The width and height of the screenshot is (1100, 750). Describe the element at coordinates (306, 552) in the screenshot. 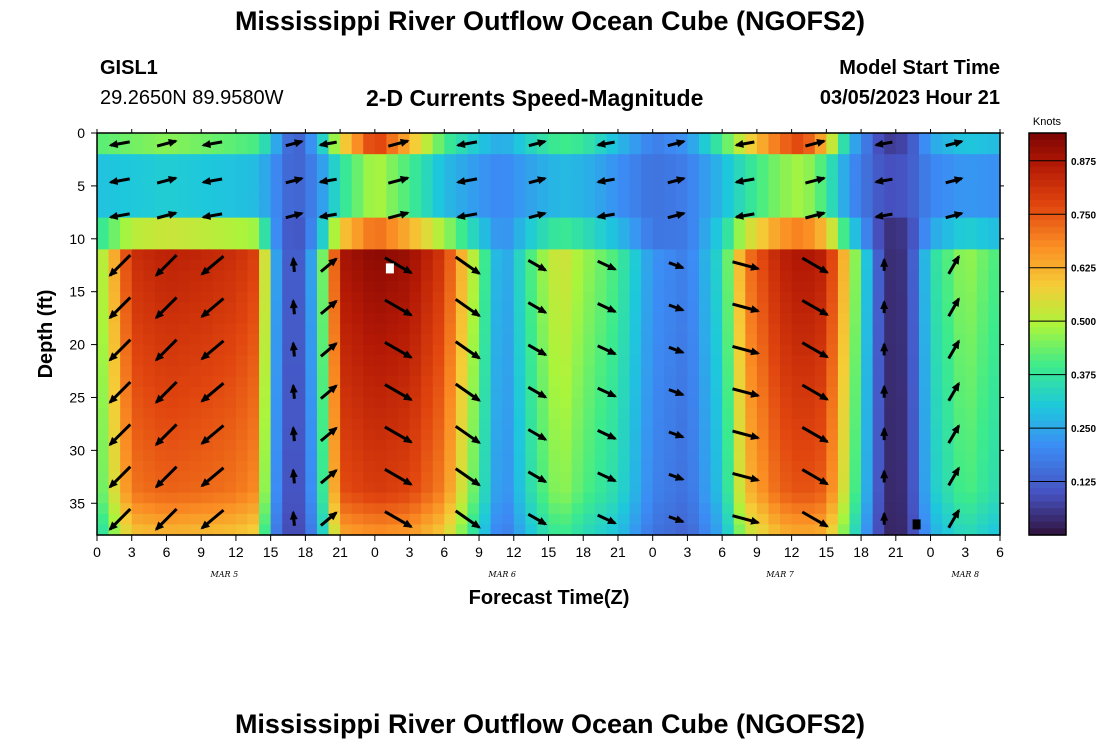

I see `x-tick-label: 18` at that location.